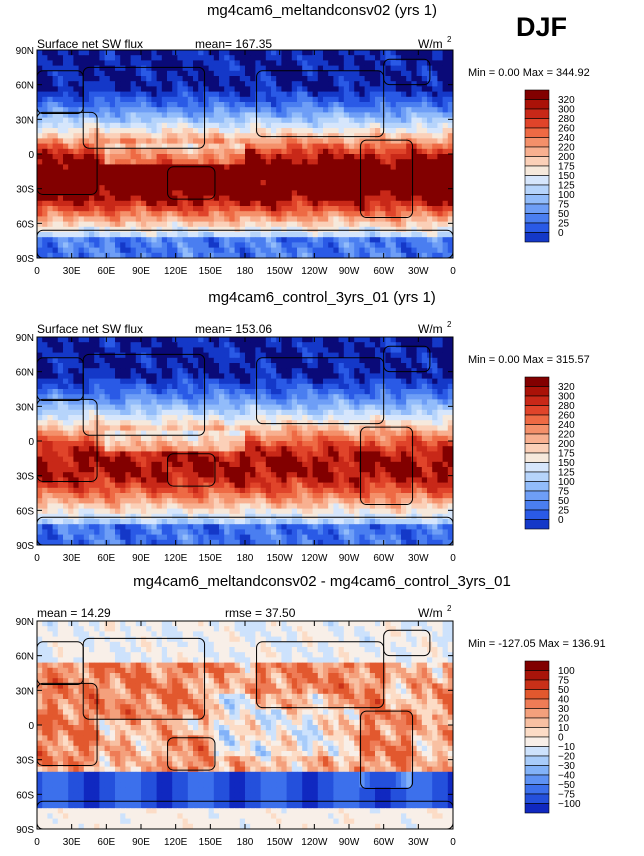  Describe the element at coordinates (537, 123) in the screenshot. I see `colorbar-box` at that location.